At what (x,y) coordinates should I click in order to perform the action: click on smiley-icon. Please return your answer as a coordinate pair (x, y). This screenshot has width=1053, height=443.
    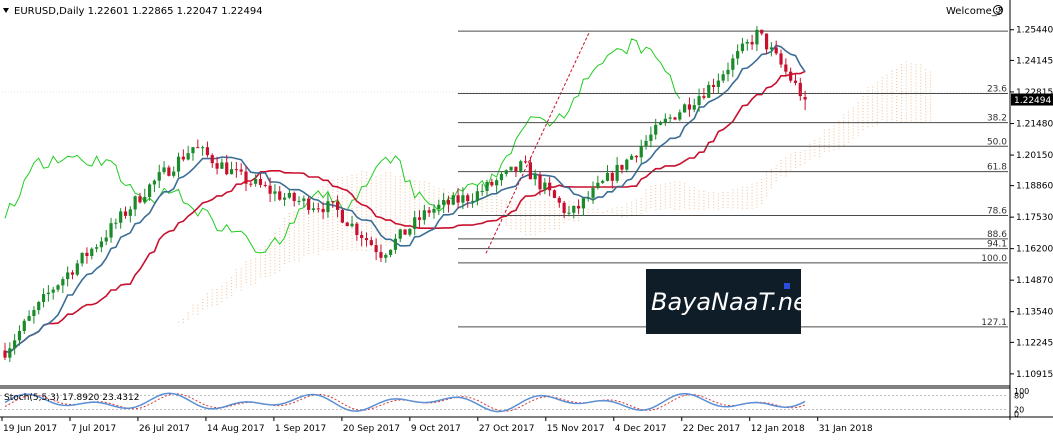
    Looking at the image, I should click on (998, 10).